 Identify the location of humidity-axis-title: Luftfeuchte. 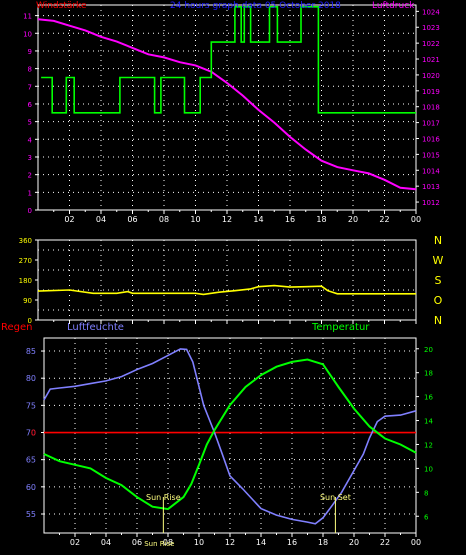
(95, 327).